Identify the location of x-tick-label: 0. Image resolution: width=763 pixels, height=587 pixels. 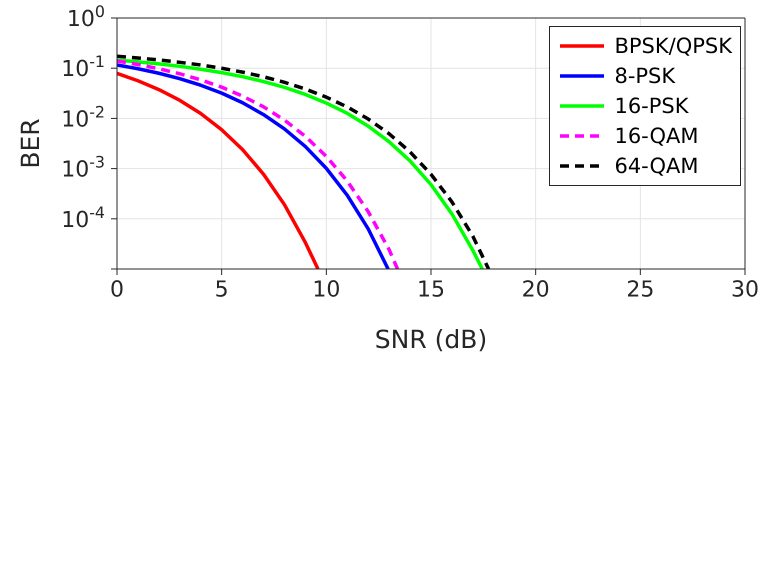
(117, 290).